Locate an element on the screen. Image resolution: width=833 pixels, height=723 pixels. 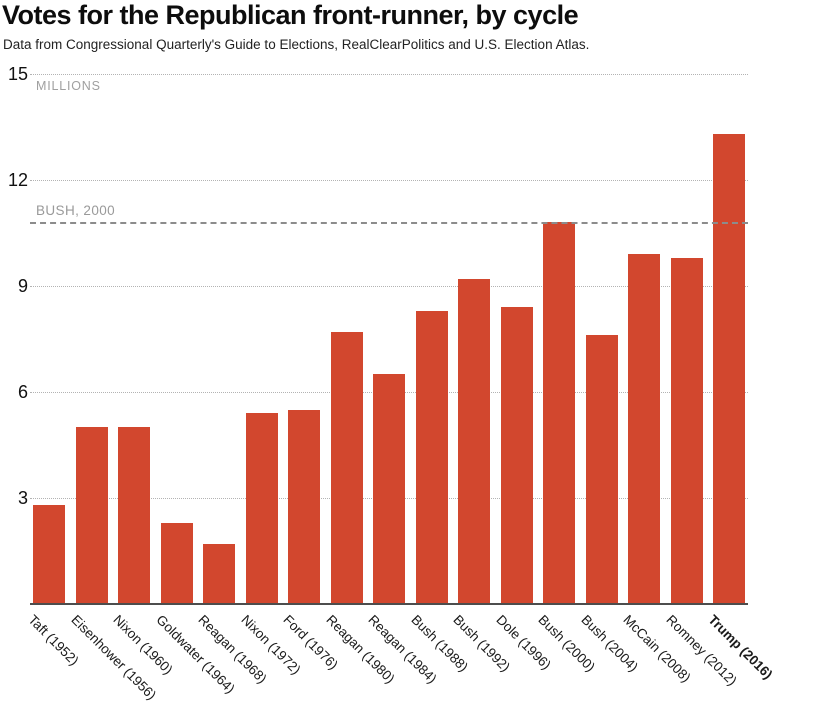
bar-nixon-1972 is located at coordinates (262, 508).